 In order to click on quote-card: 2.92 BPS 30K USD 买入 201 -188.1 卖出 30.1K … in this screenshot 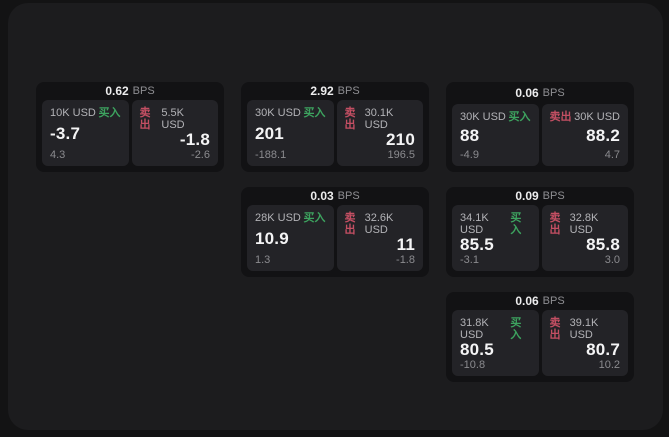, I will do `click(335, 127)`.